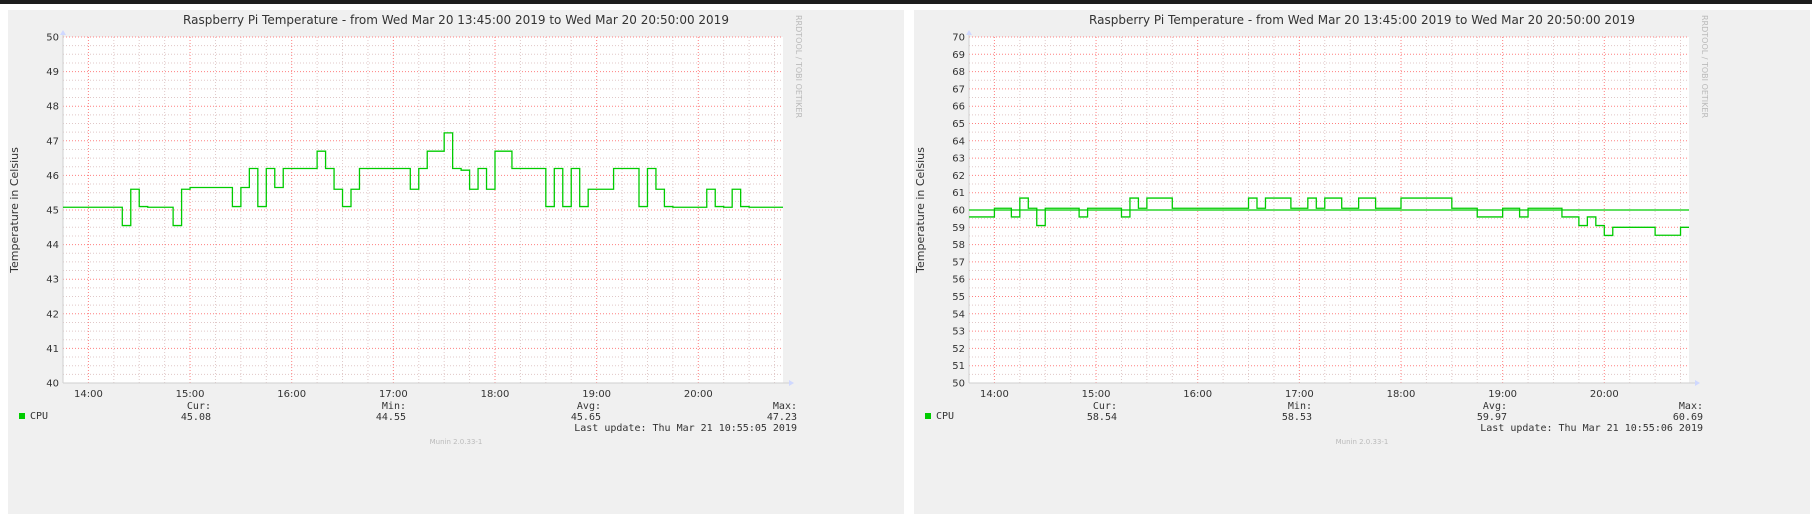 Image resolution: width=1812 pixels, height=517 pixels. What do you see at coordinates (958, 89) in the screenshot?
I see `chart-1-y-tick-label: 67` at bounding box center [958, 89].